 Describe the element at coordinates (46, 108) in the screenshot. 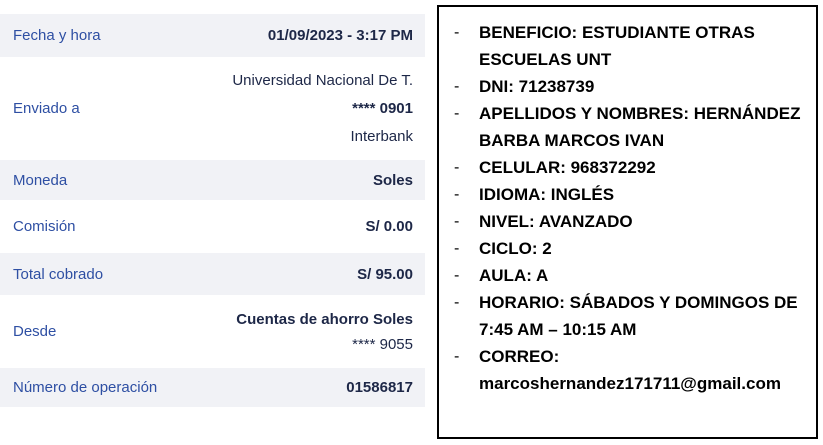

I see `row-label: Enviado a` at that location.